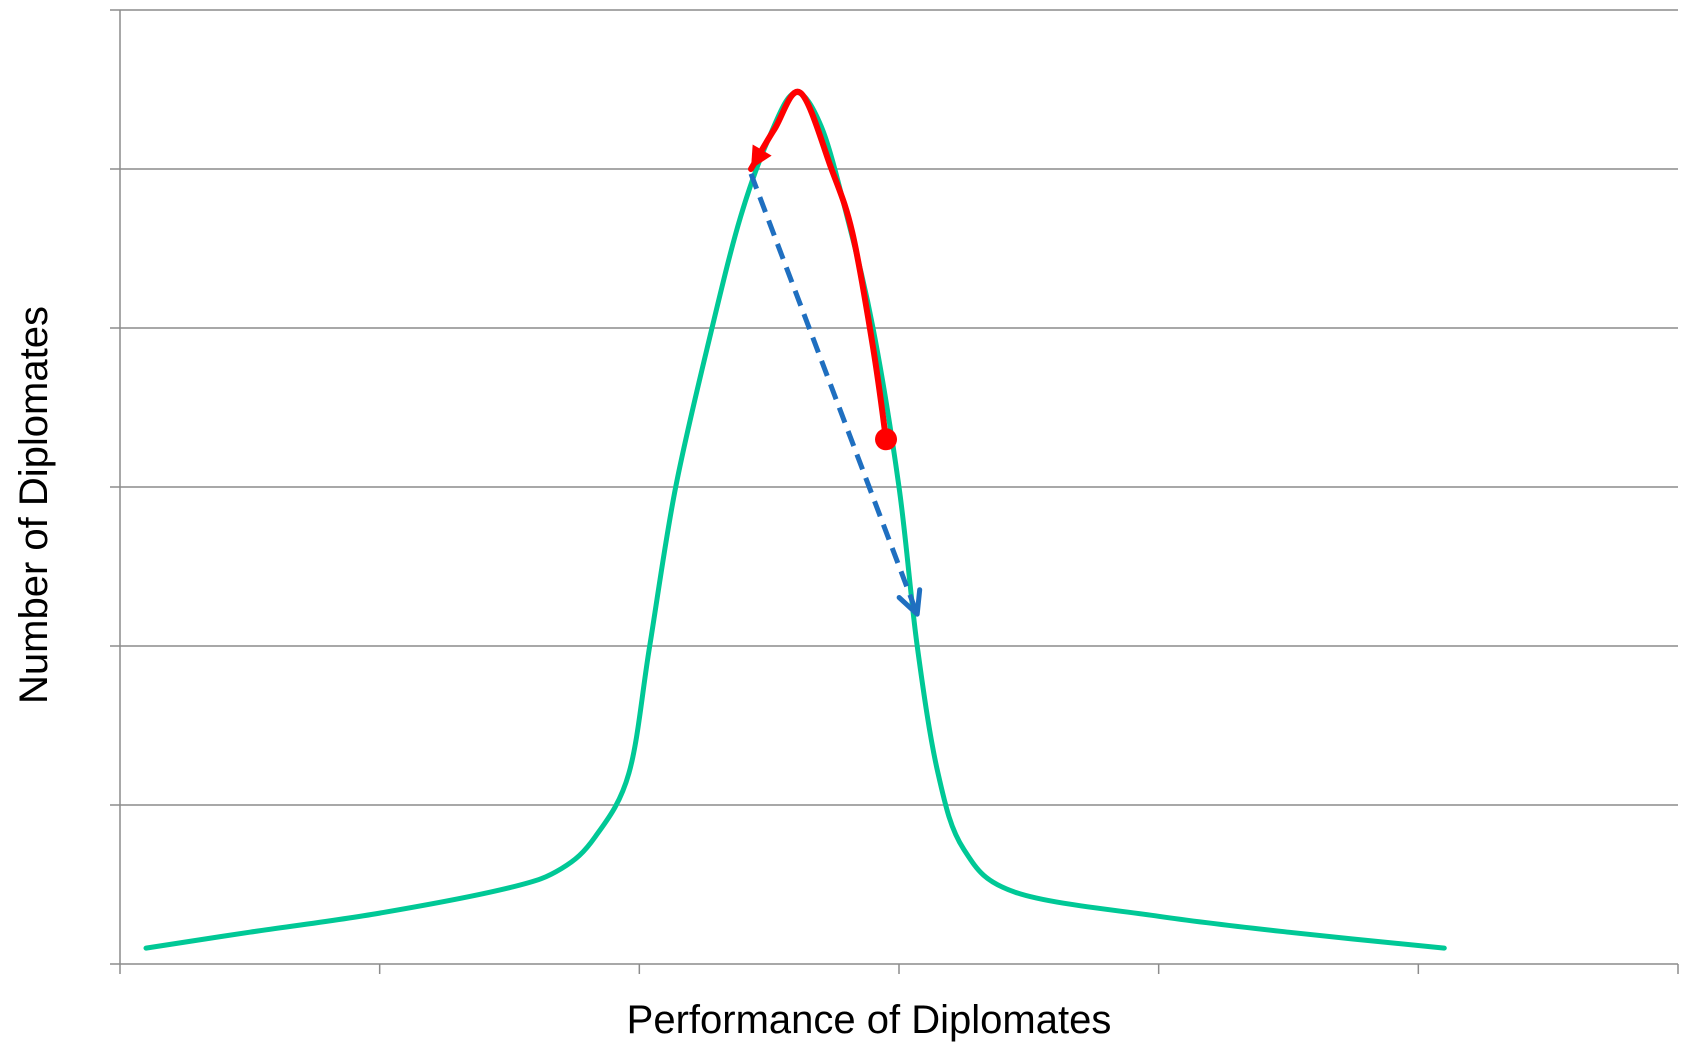 Image resolution: width=1684 pixels, height=1064 pixels. I want to click on red-arrow-start-dot, so click(886, 439).